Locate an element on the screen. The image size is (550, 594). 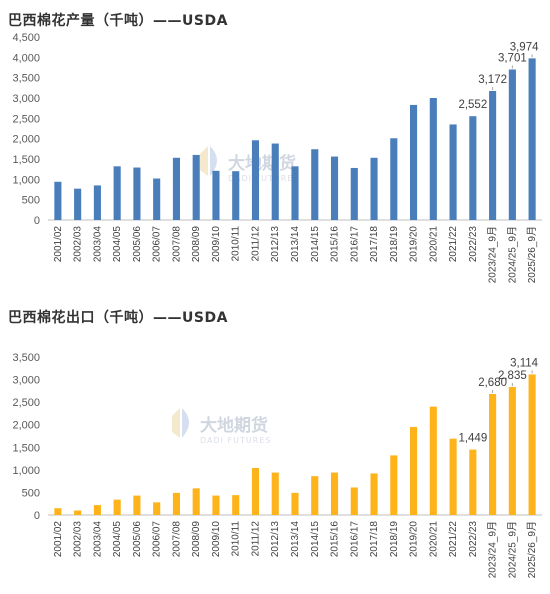
data-label: 3,974 is located at coordinates (524, 47).